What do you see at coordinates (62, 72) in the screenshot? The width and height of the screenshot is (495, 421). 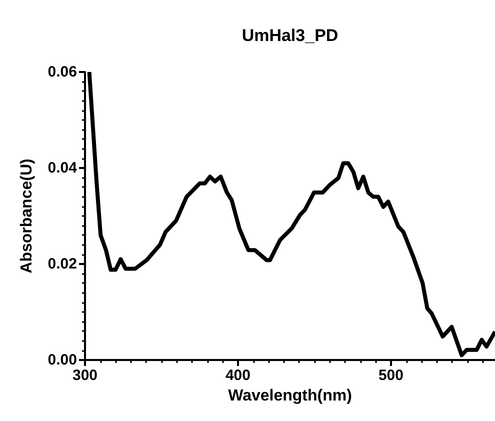 I see `y-tick-label: 0.06` at bounding box center [62, 72].